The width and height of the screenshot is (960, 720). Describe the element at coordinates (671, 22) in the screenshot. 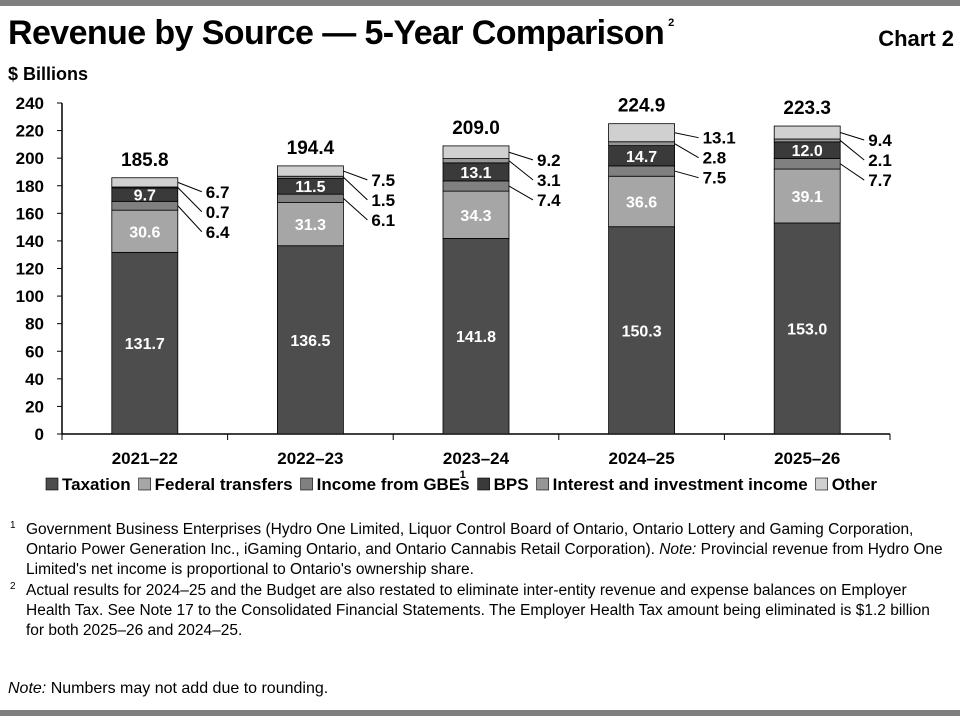

I see `title-footnote-marker: 2` at that location.